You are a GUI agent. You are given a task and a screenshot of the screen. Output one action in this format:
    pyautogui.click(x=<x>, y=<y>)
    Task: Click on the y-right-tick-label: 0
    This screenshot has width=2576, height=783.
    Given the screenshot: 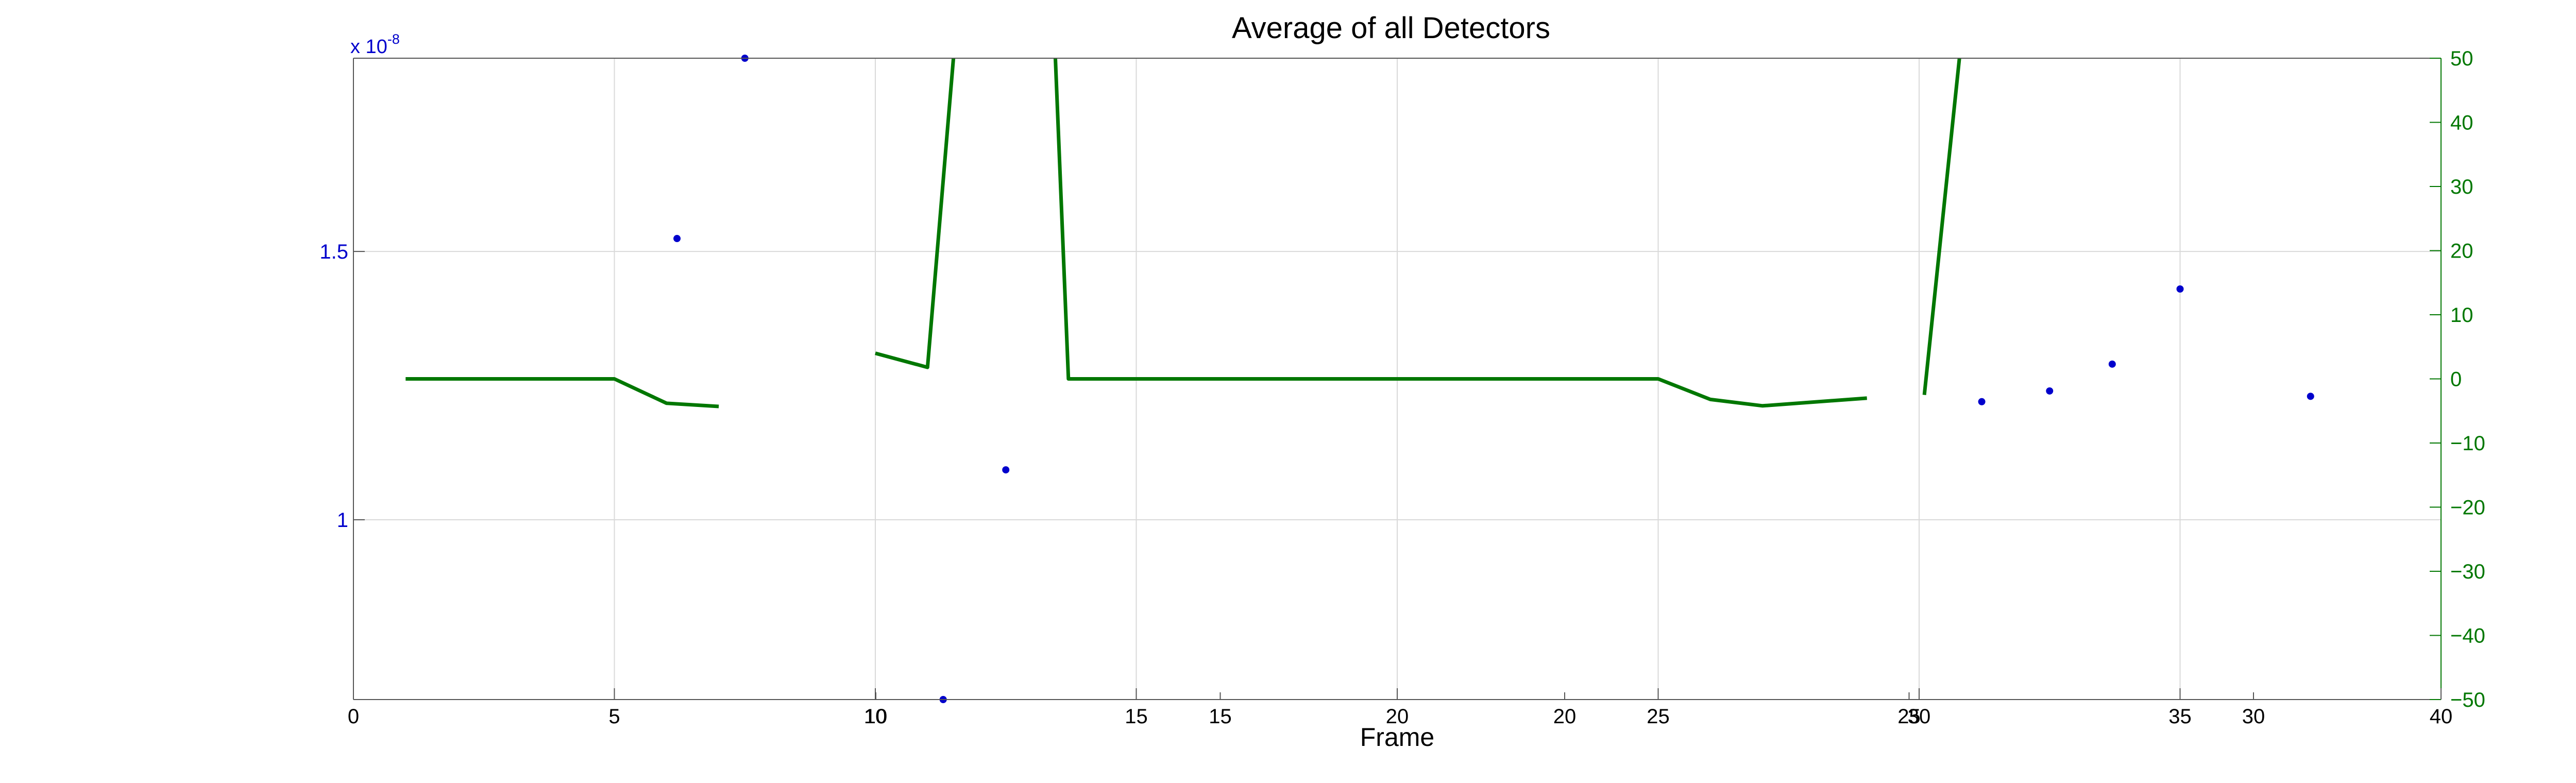 What is the action you would take?
    pyautogui.click(x=2456, y=379)
    